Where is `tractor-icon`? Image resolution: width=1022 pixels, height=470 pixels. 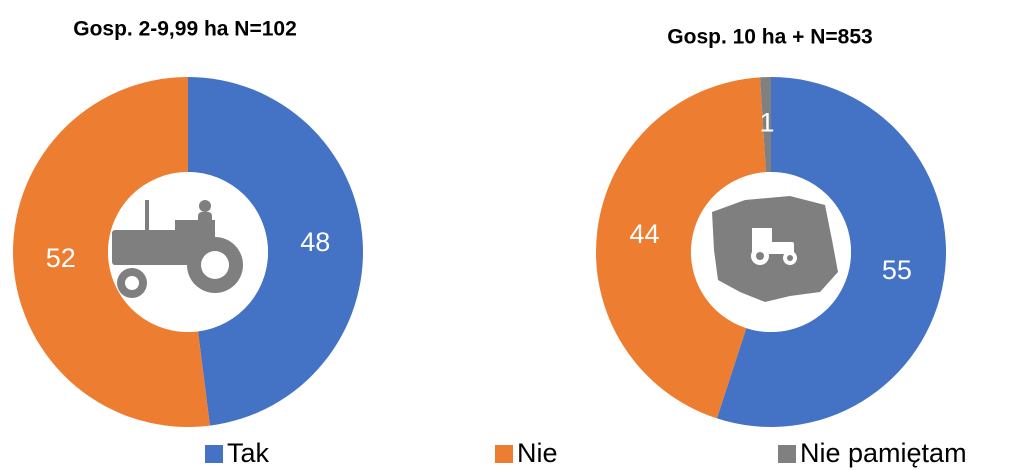 tractor-icon is located at coordinates (177, 249).